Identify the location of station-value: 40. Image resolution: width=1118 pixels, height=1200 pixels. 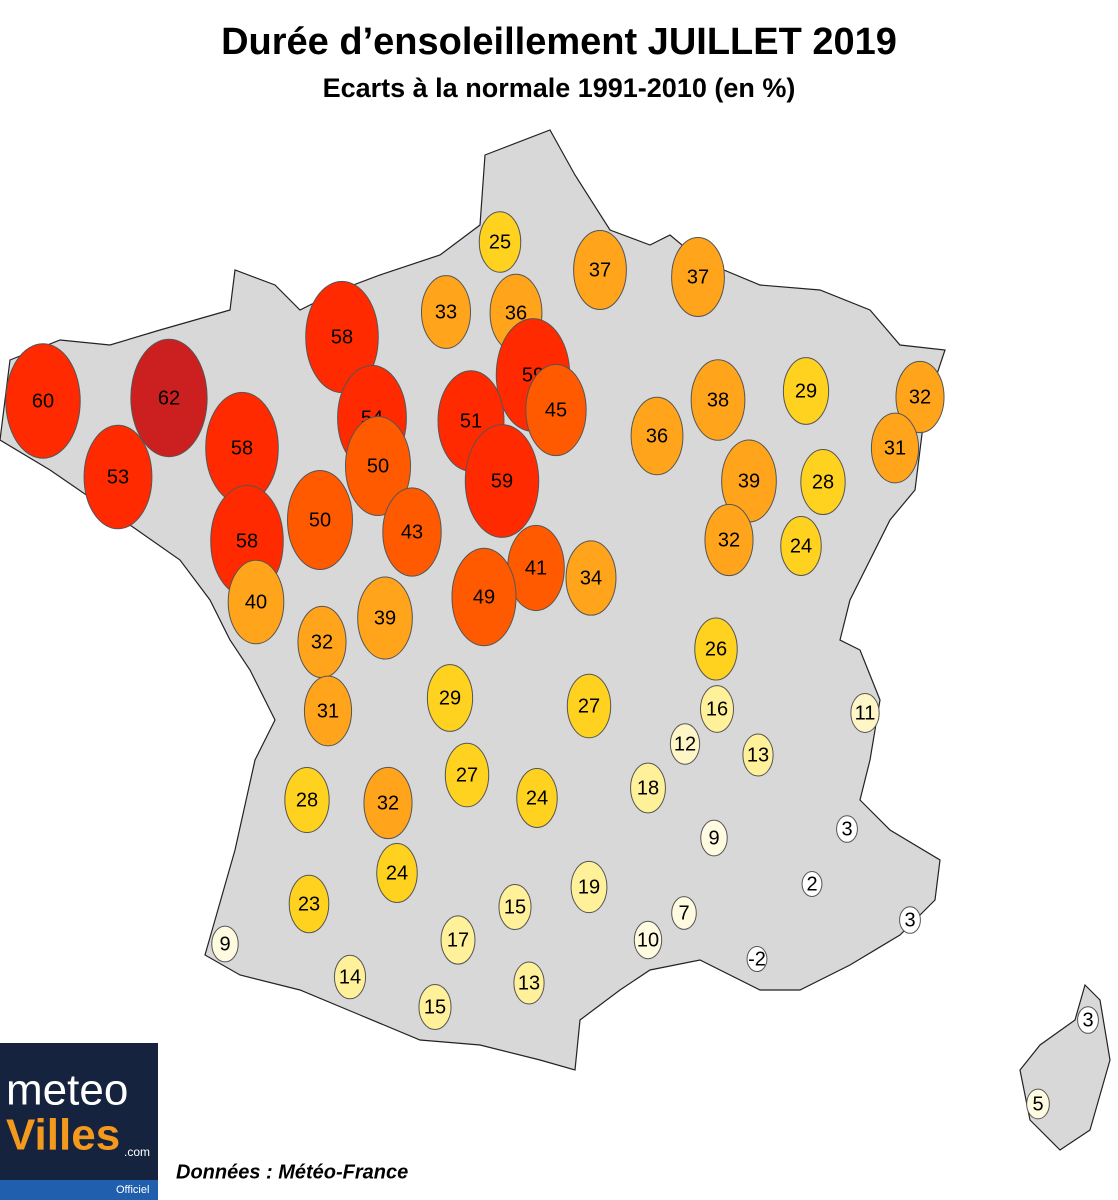
(256, 602).